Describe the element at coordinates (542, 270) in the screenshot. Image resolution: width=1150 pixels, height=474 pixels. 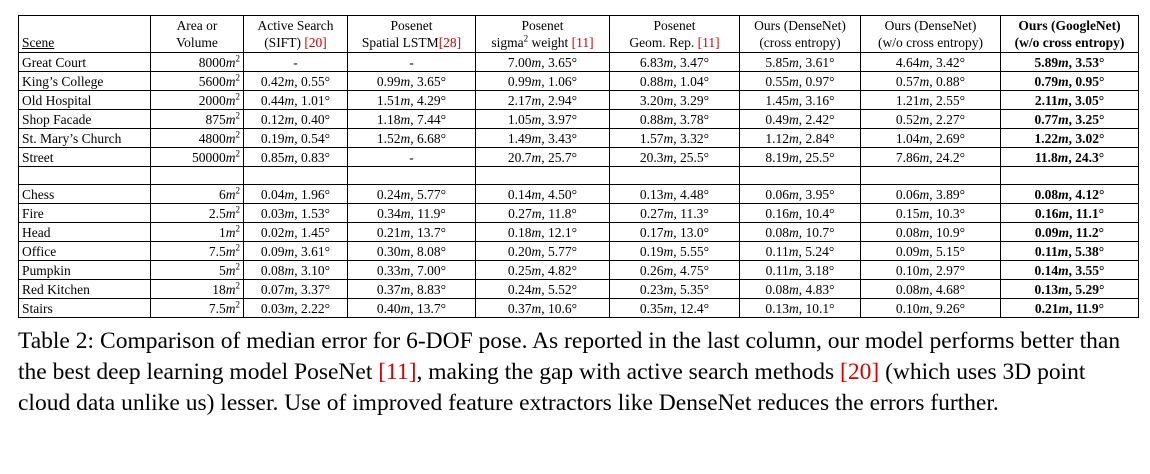
I see `value-cell: 0.25m, 4.82°` at that location.